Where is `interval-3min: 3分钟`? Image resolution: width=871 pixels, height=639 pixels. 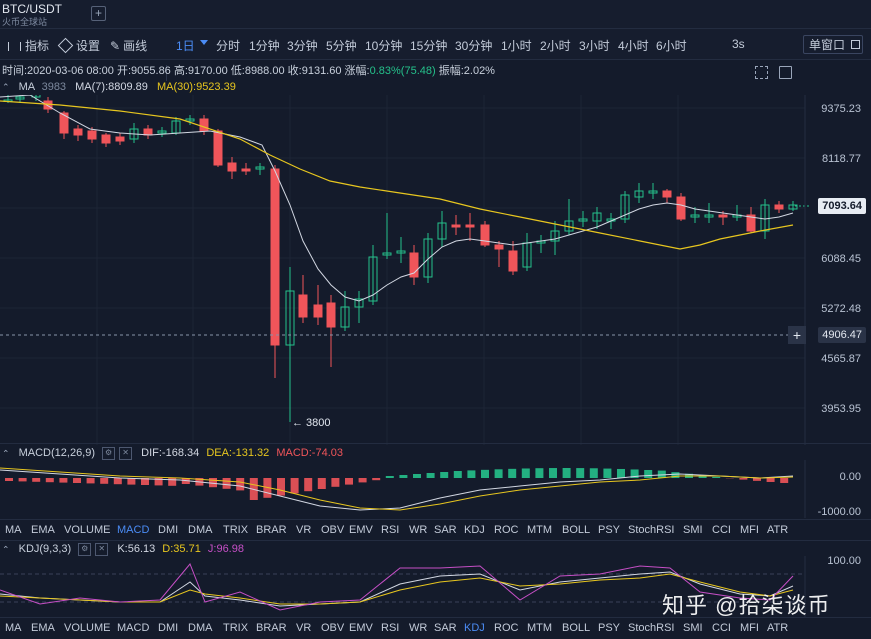 interval-3min: 3分钟 is located at coordinates (302, 45).